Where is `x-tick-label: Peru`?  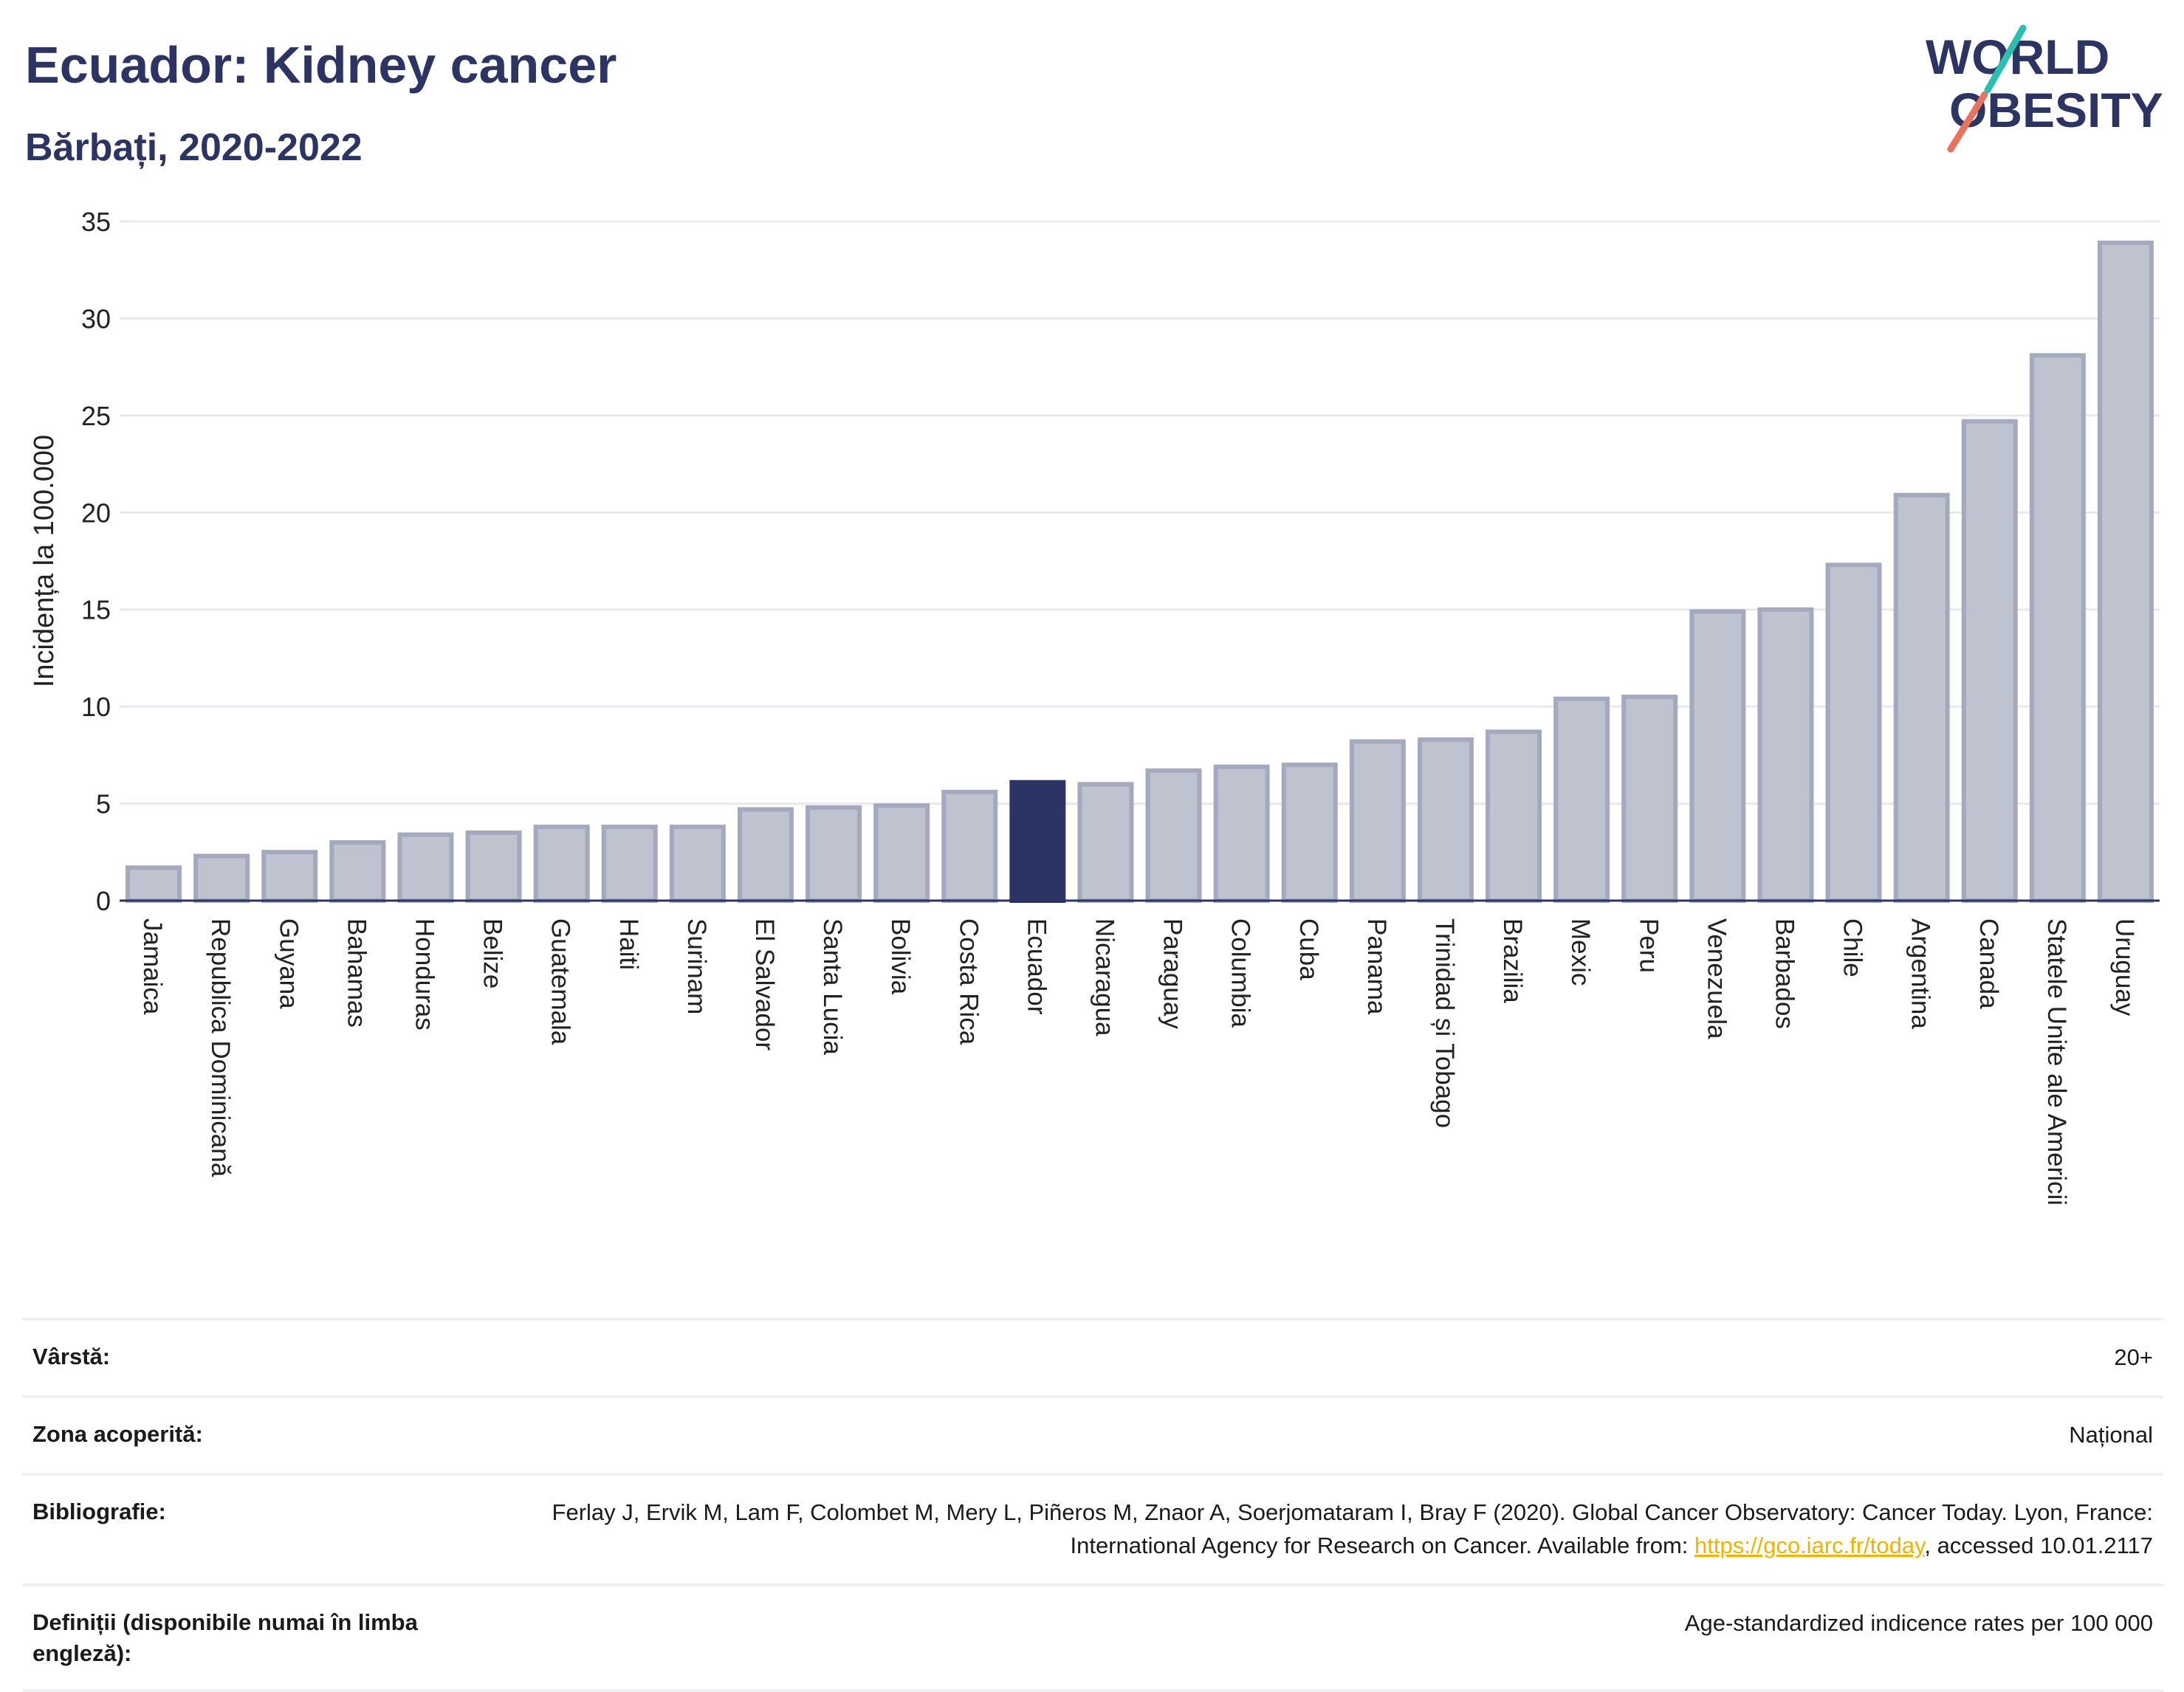 x-tick-label: Peru is located at coordinates (1648, 945).